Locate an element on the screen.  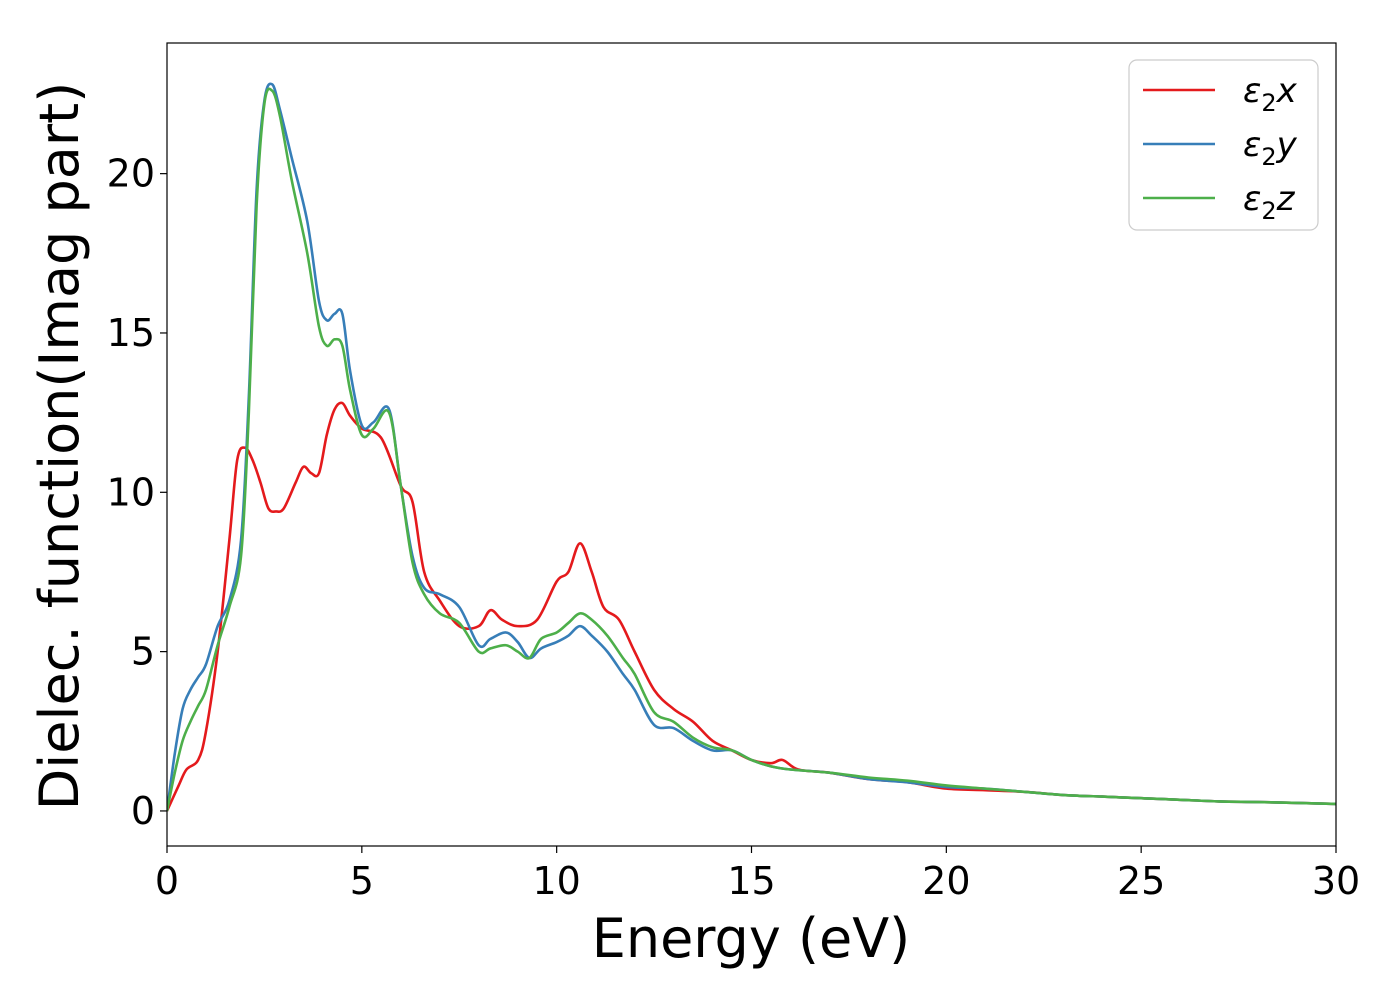
y-axis-ticks: 0 5 10 15 20 is located at coordinates (137, 492).